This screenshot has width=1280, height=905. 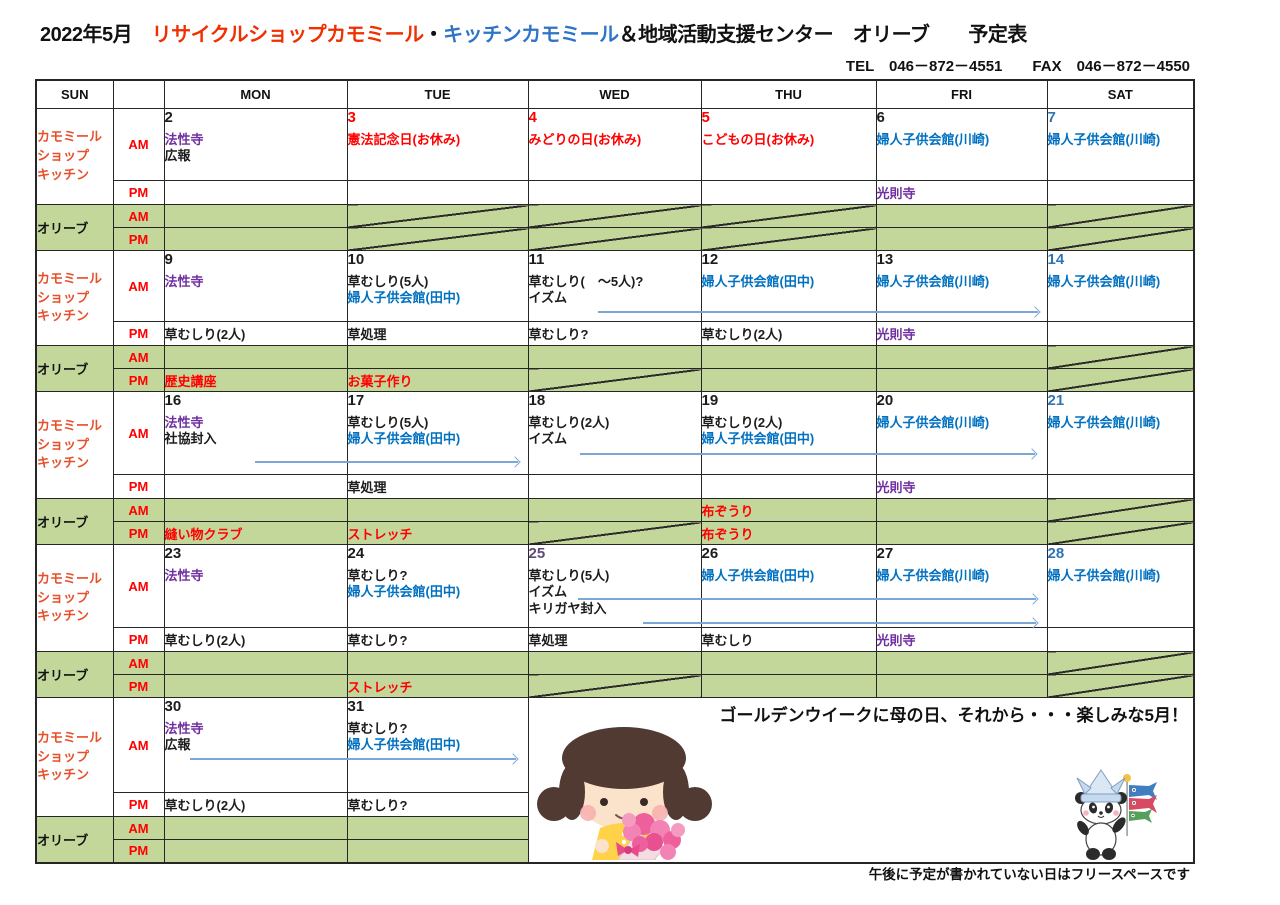 What do you see at coordinates (1056, 401) in the screenshot?
I see `date-number: 21` at bounding box center [1056, 401].